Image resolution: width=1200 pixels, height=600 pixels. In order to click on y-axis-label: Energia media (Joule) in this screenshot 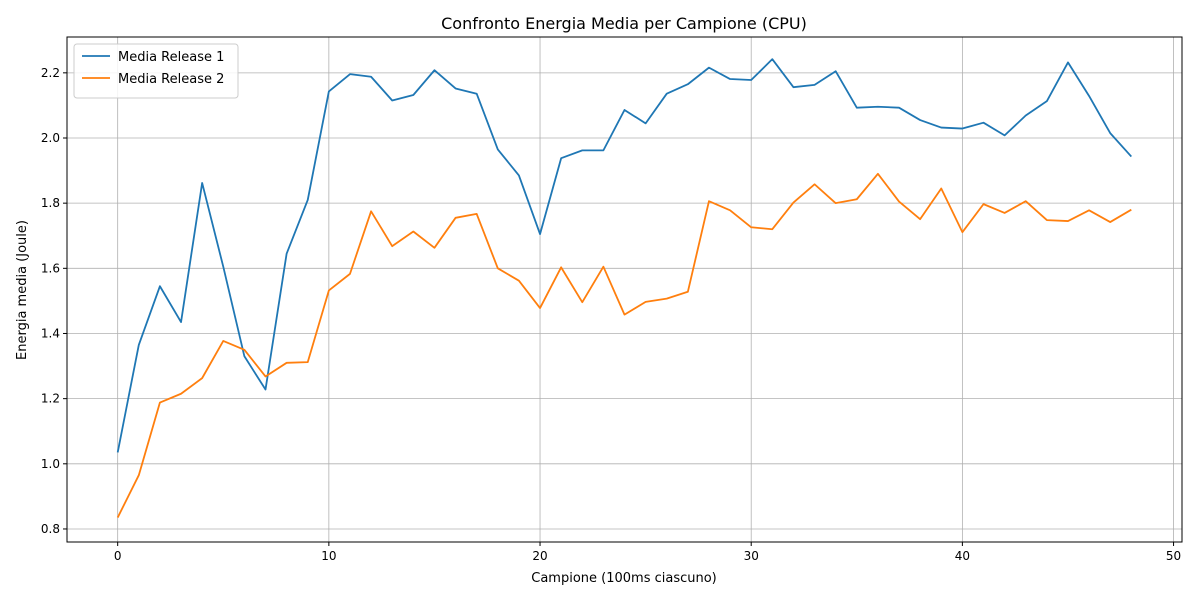, I will do `click(22, 290)`.